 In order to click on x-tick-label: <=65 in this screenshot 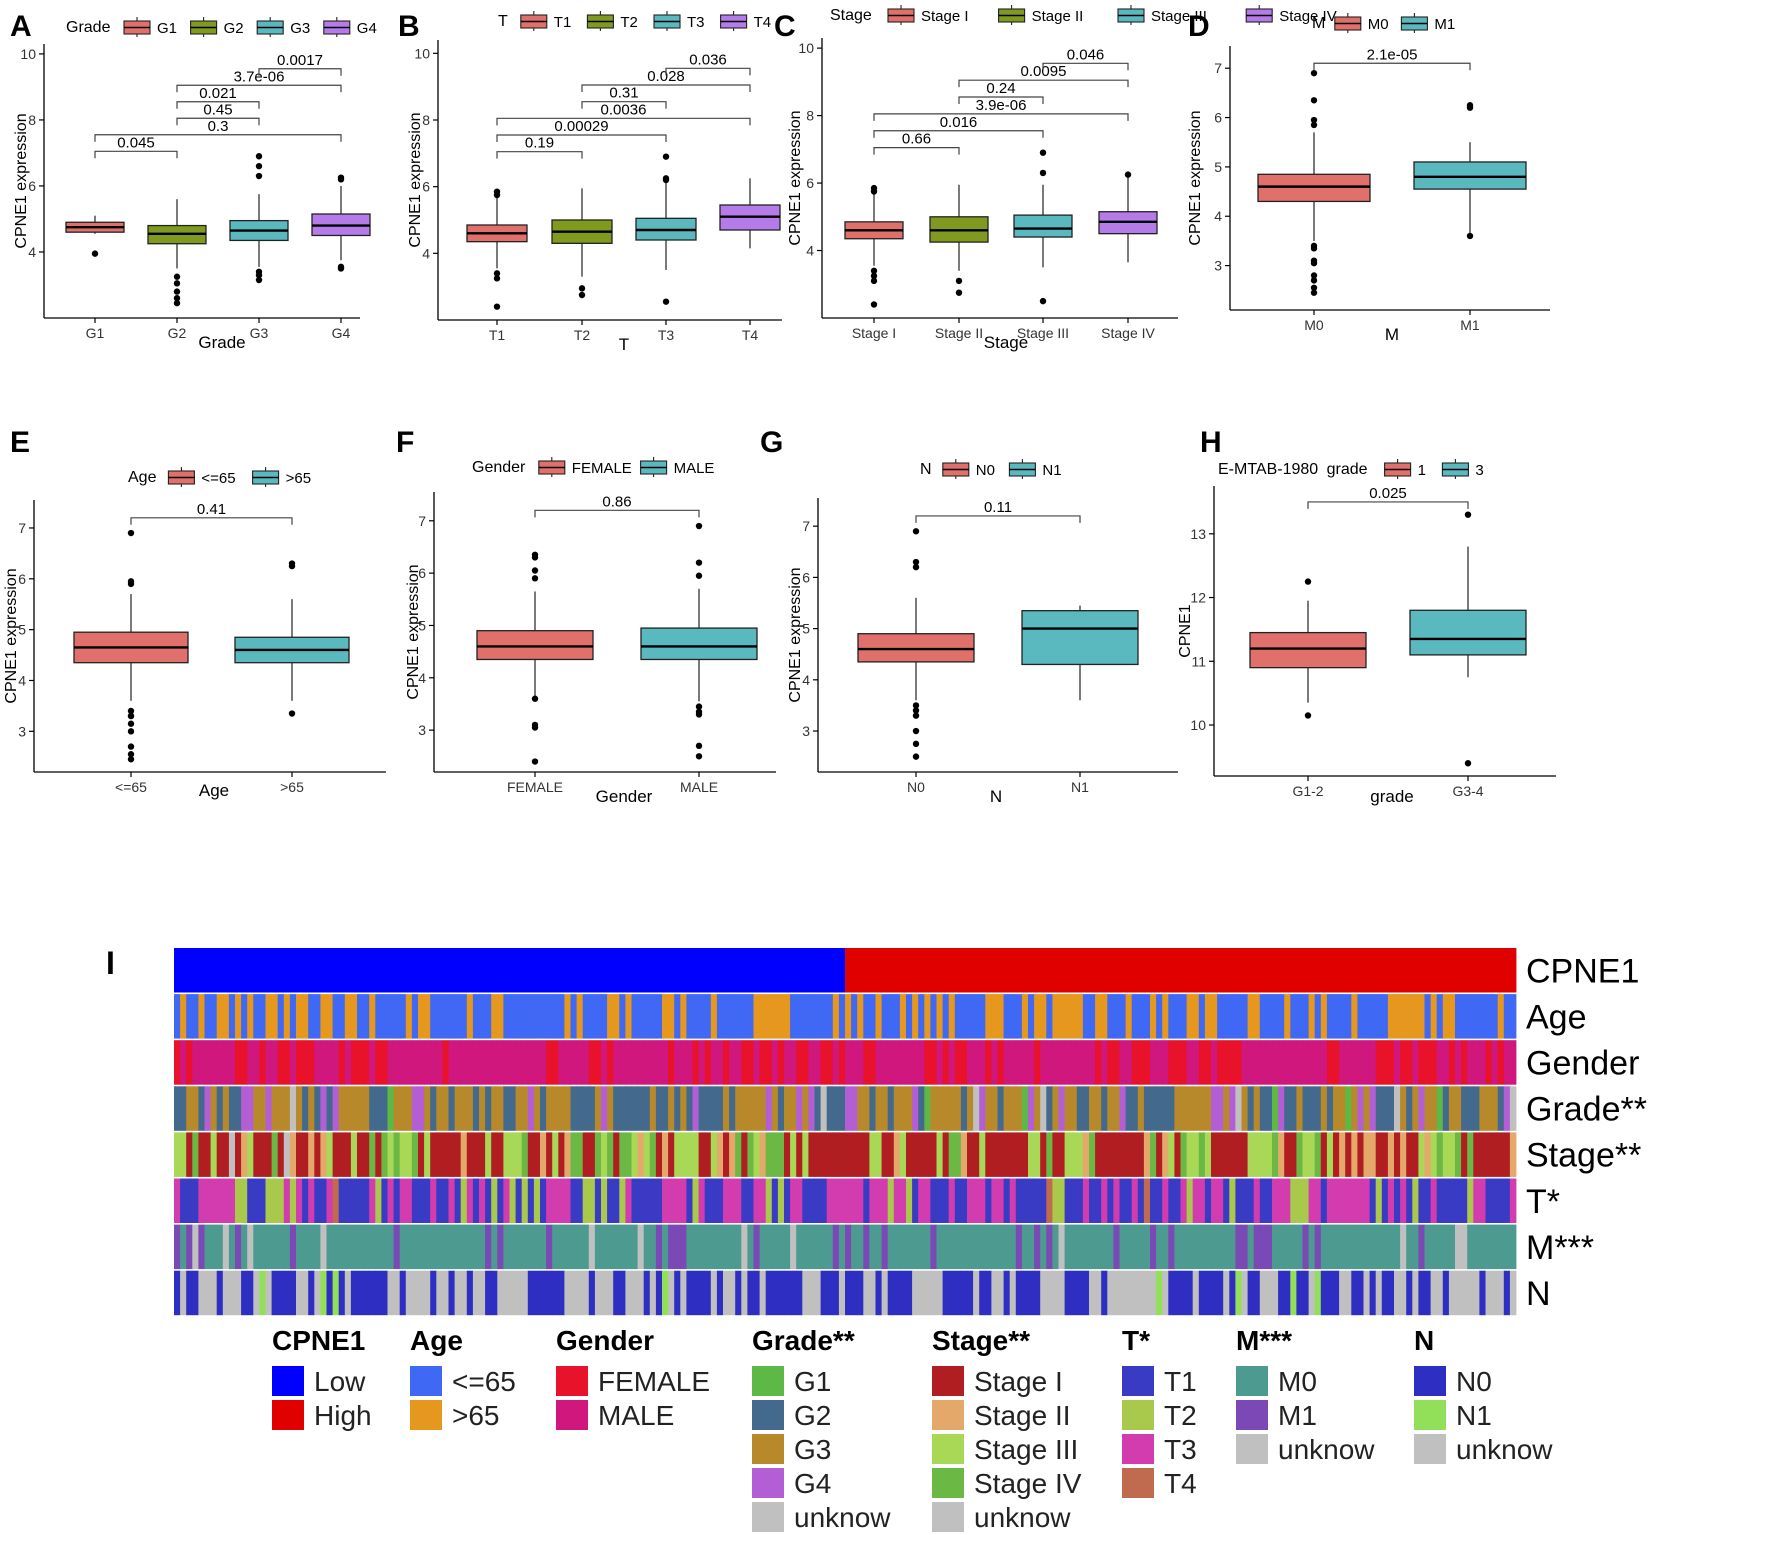, I will do `click(131, 787)`.